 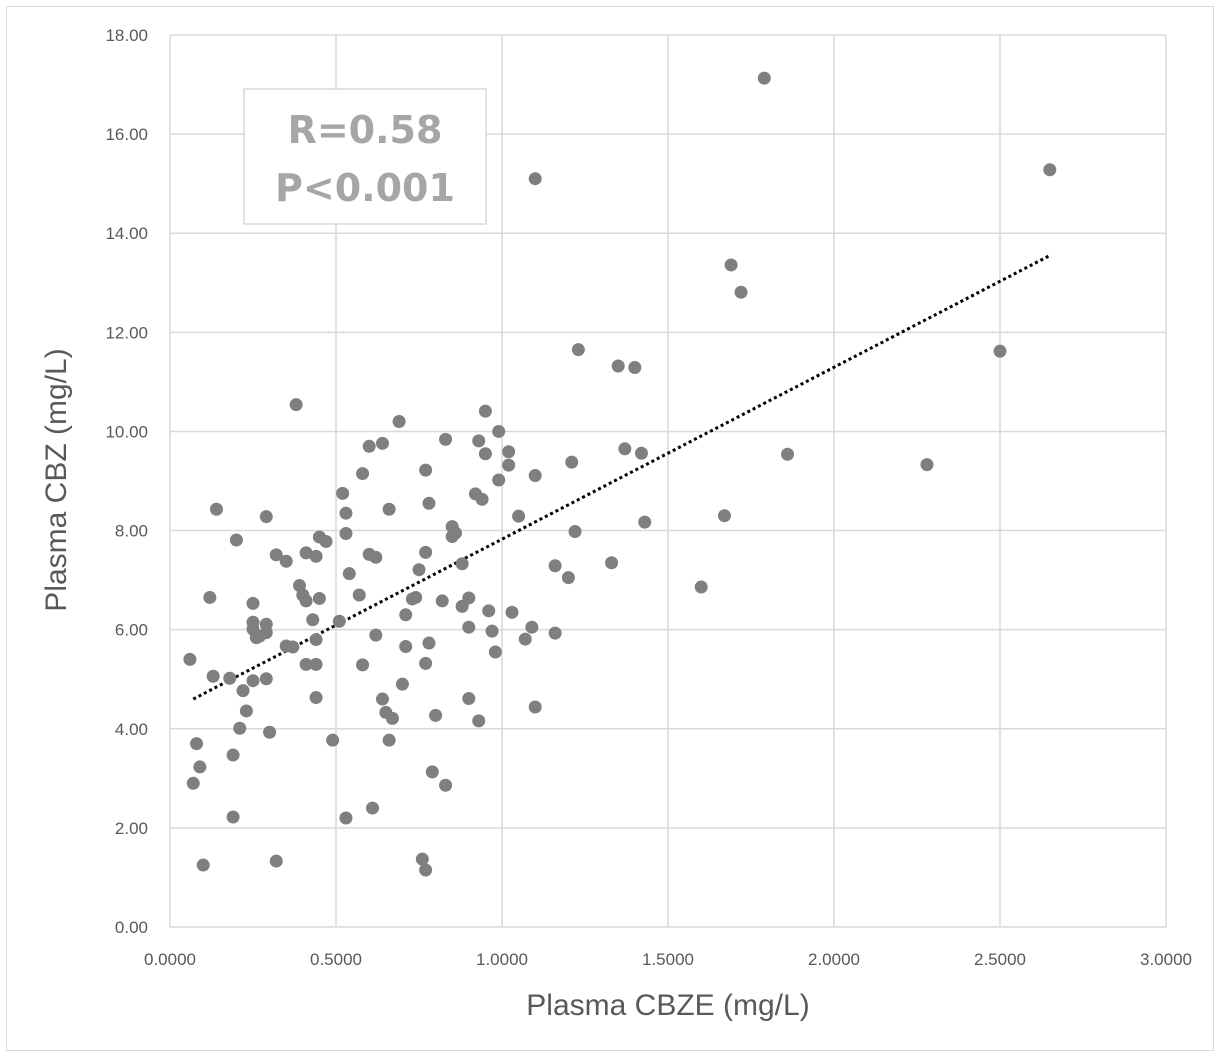 What do you see at coordinates (126, 332) in the screenshot?
I see `y-tick-label: 12.00` at bounding box center [126, 332].